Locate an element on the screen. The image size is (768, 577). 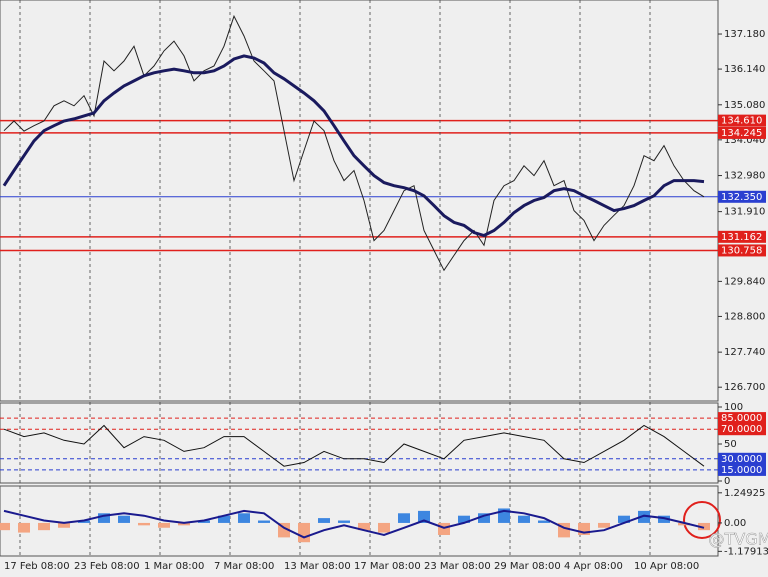
y-tick-label: 127.740 is located at coordinates (744, 352).